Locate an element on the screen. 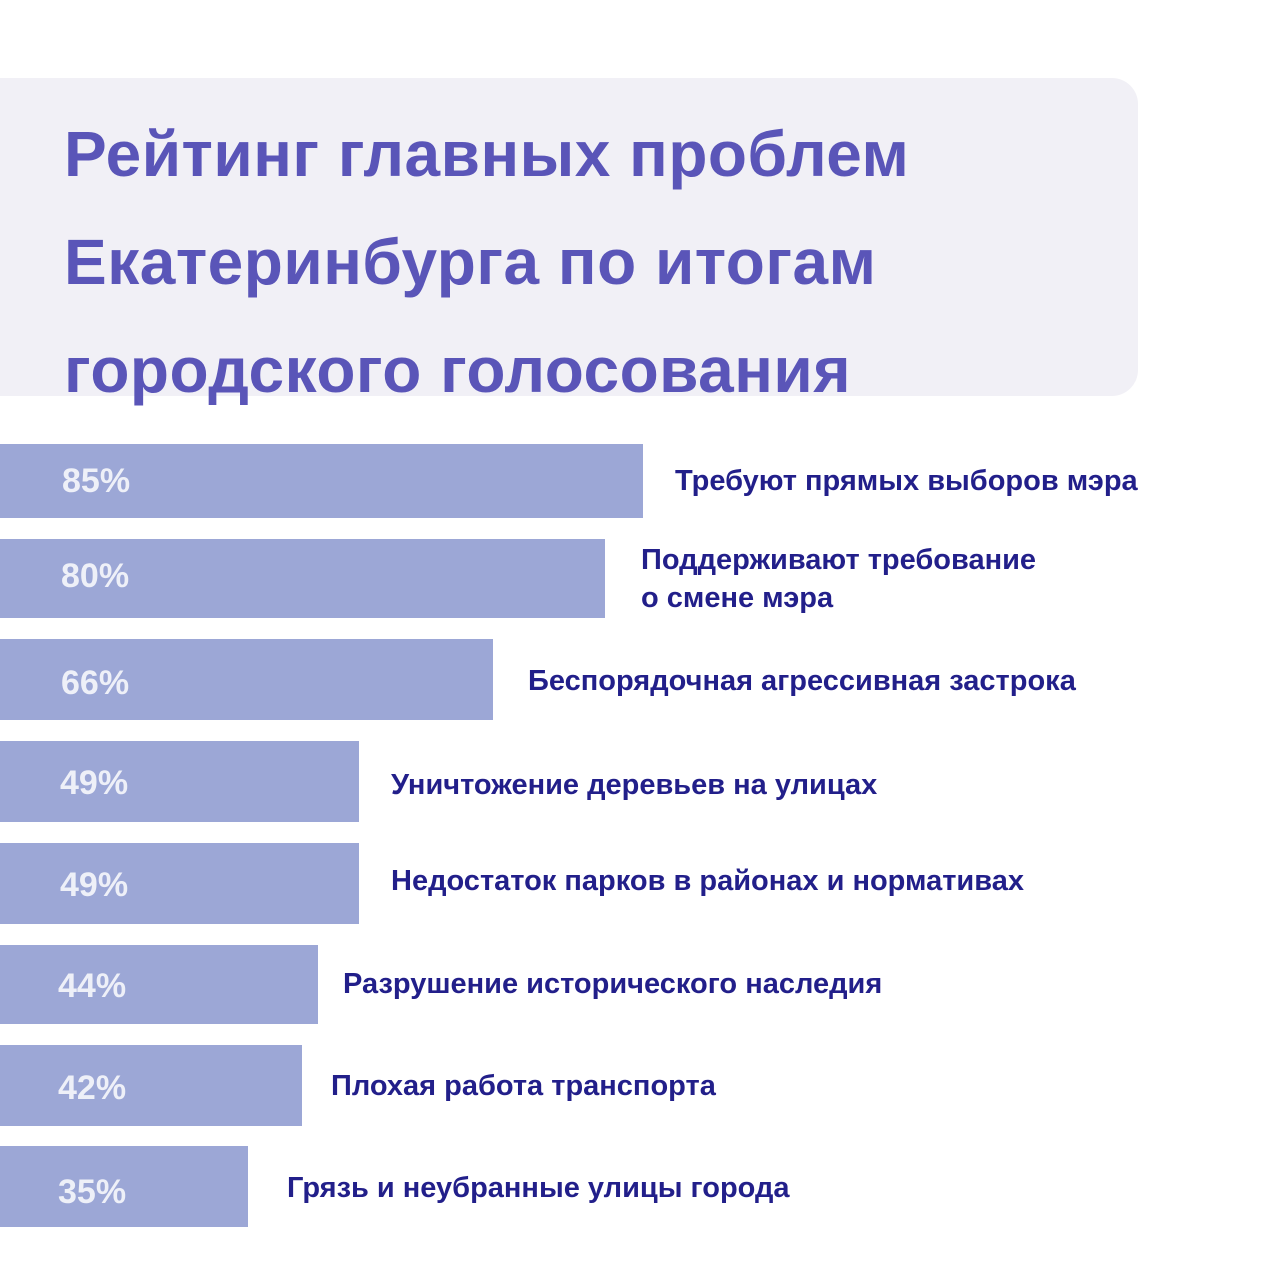 This screenshot has width=1280, height=1280. bar-2-label-line-2: о смене мэра is located at coordinates (737, 598).